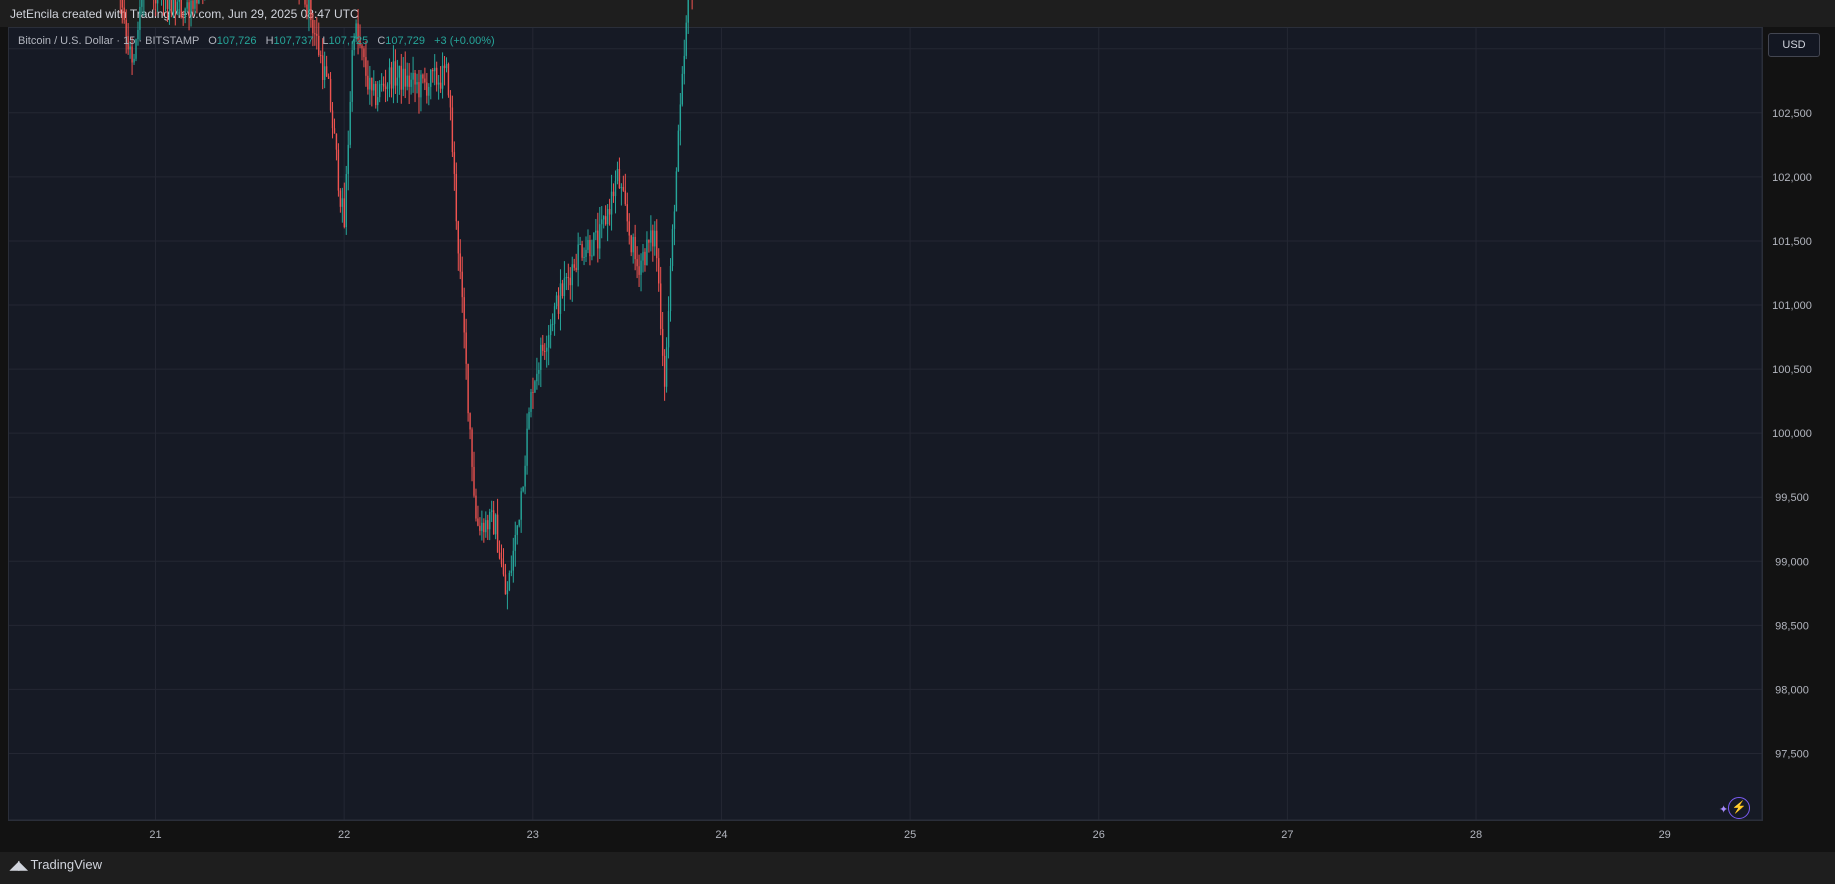 The height and width of the screenshot is (884, 1835). I want to click on low-value: 107,725, so click(348, 41).